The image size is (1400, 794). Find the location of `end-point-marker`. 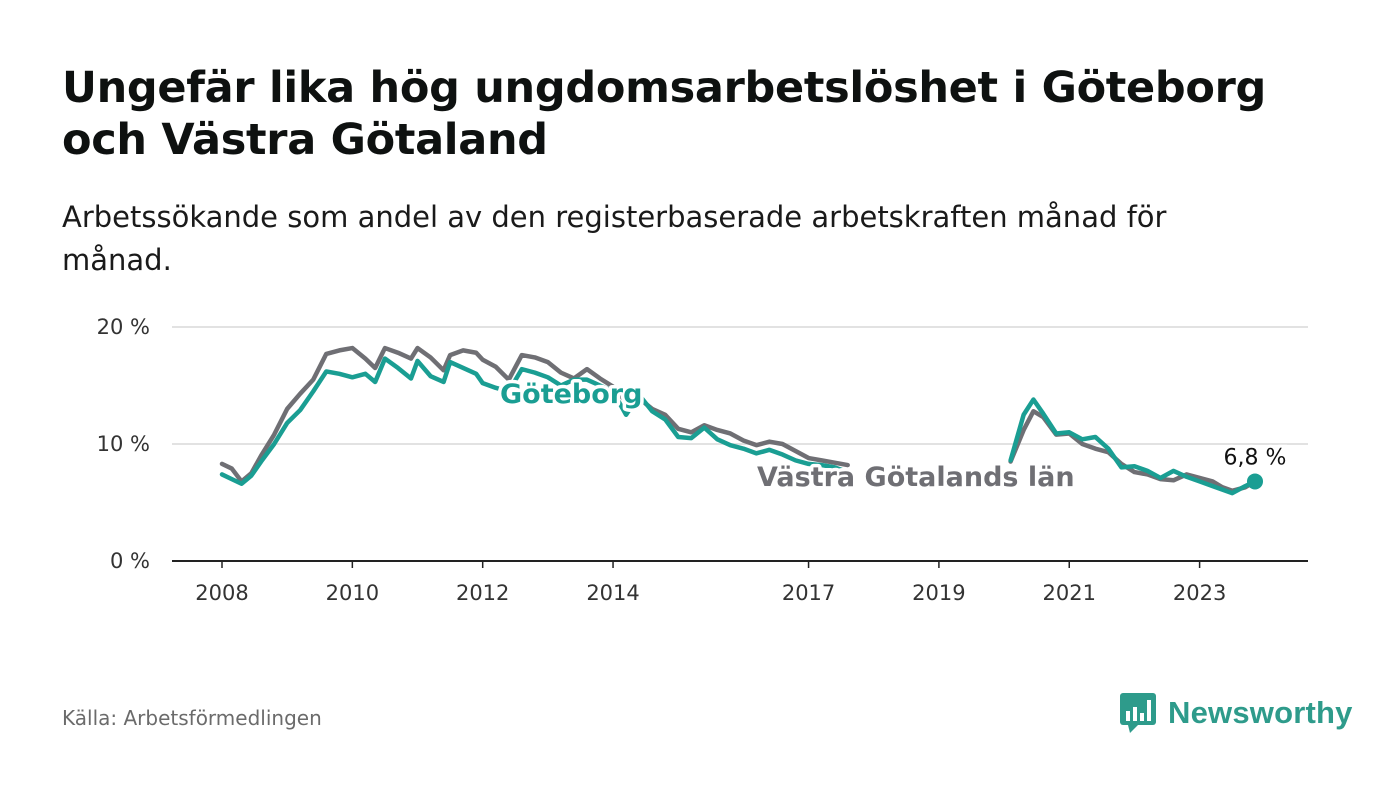

end-point-marker is located at coordinates (1255, 481).